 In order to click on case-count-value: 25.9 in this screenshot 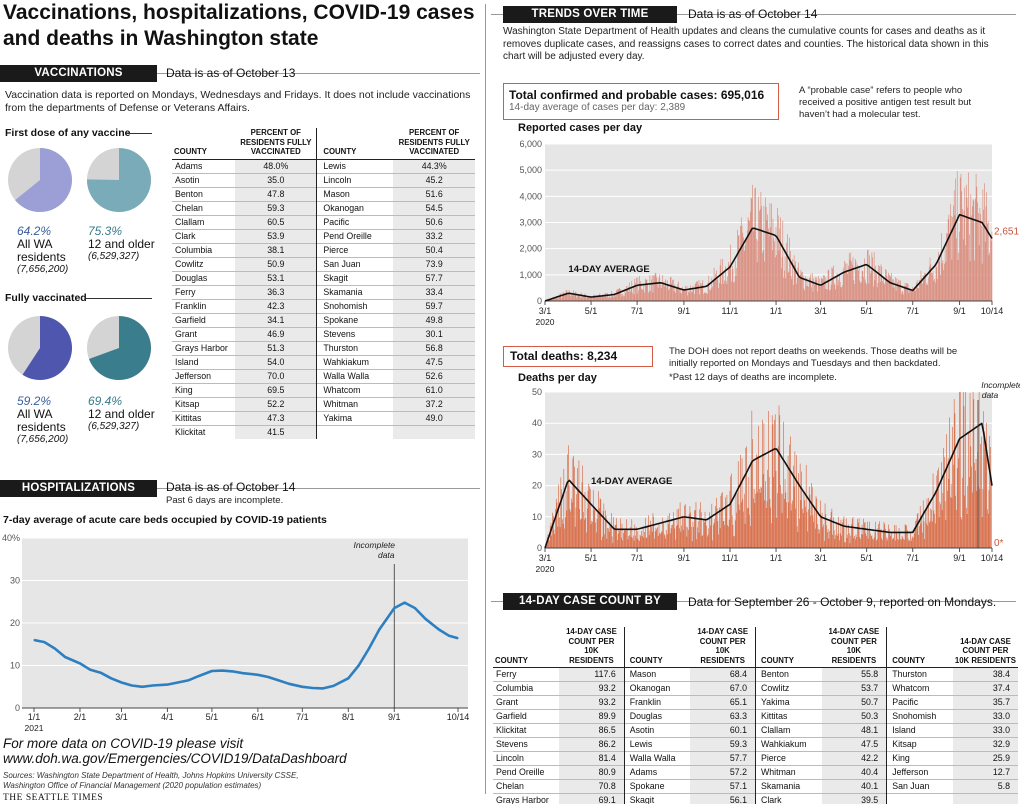, I will do `click(985, 758)`.